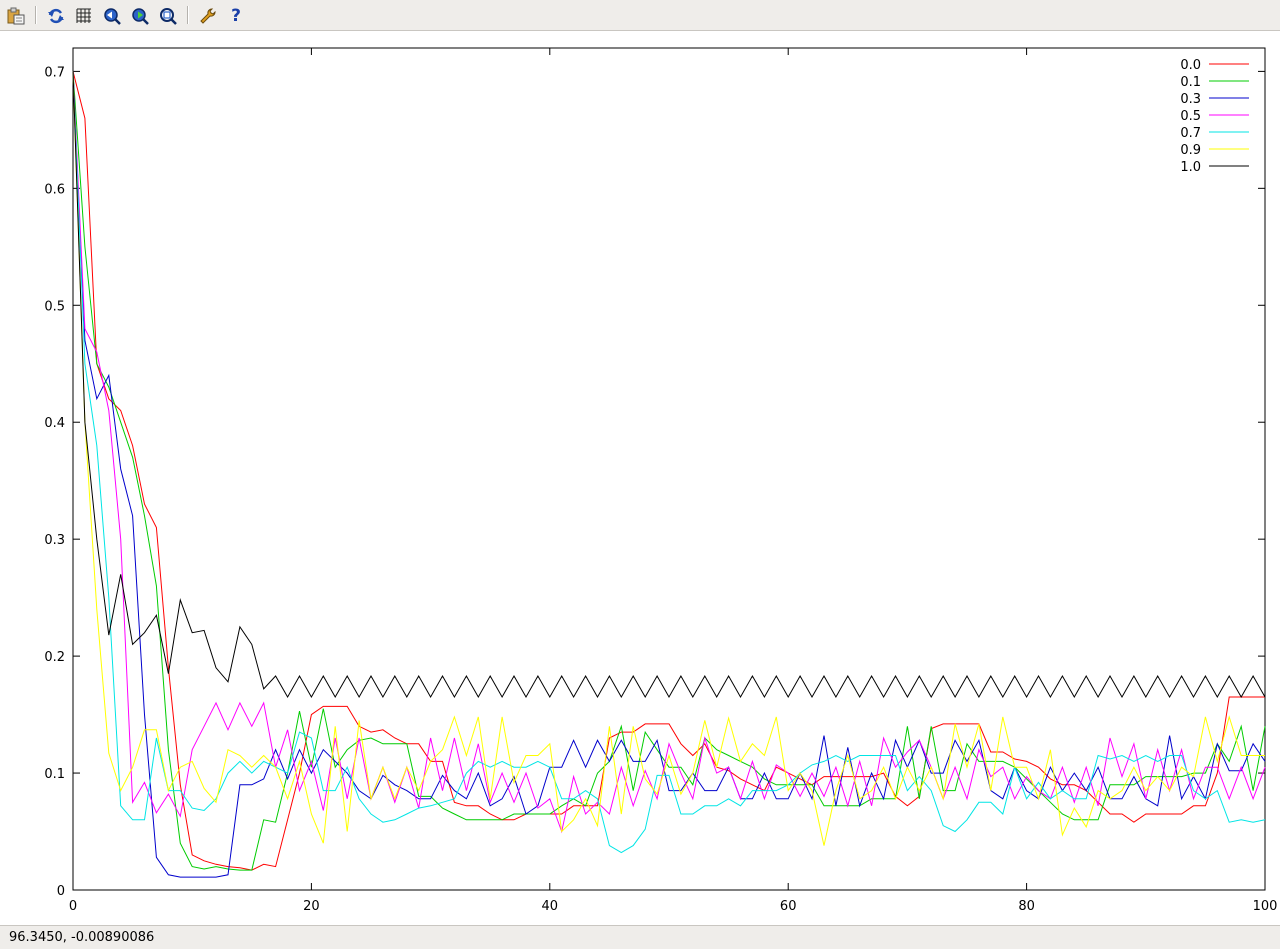 The width and height of the screenshot is (1280, 949). Describe the element at coordinates (54, 423) in the screenshot. I see `y-tick-label: 0.4` at that location.